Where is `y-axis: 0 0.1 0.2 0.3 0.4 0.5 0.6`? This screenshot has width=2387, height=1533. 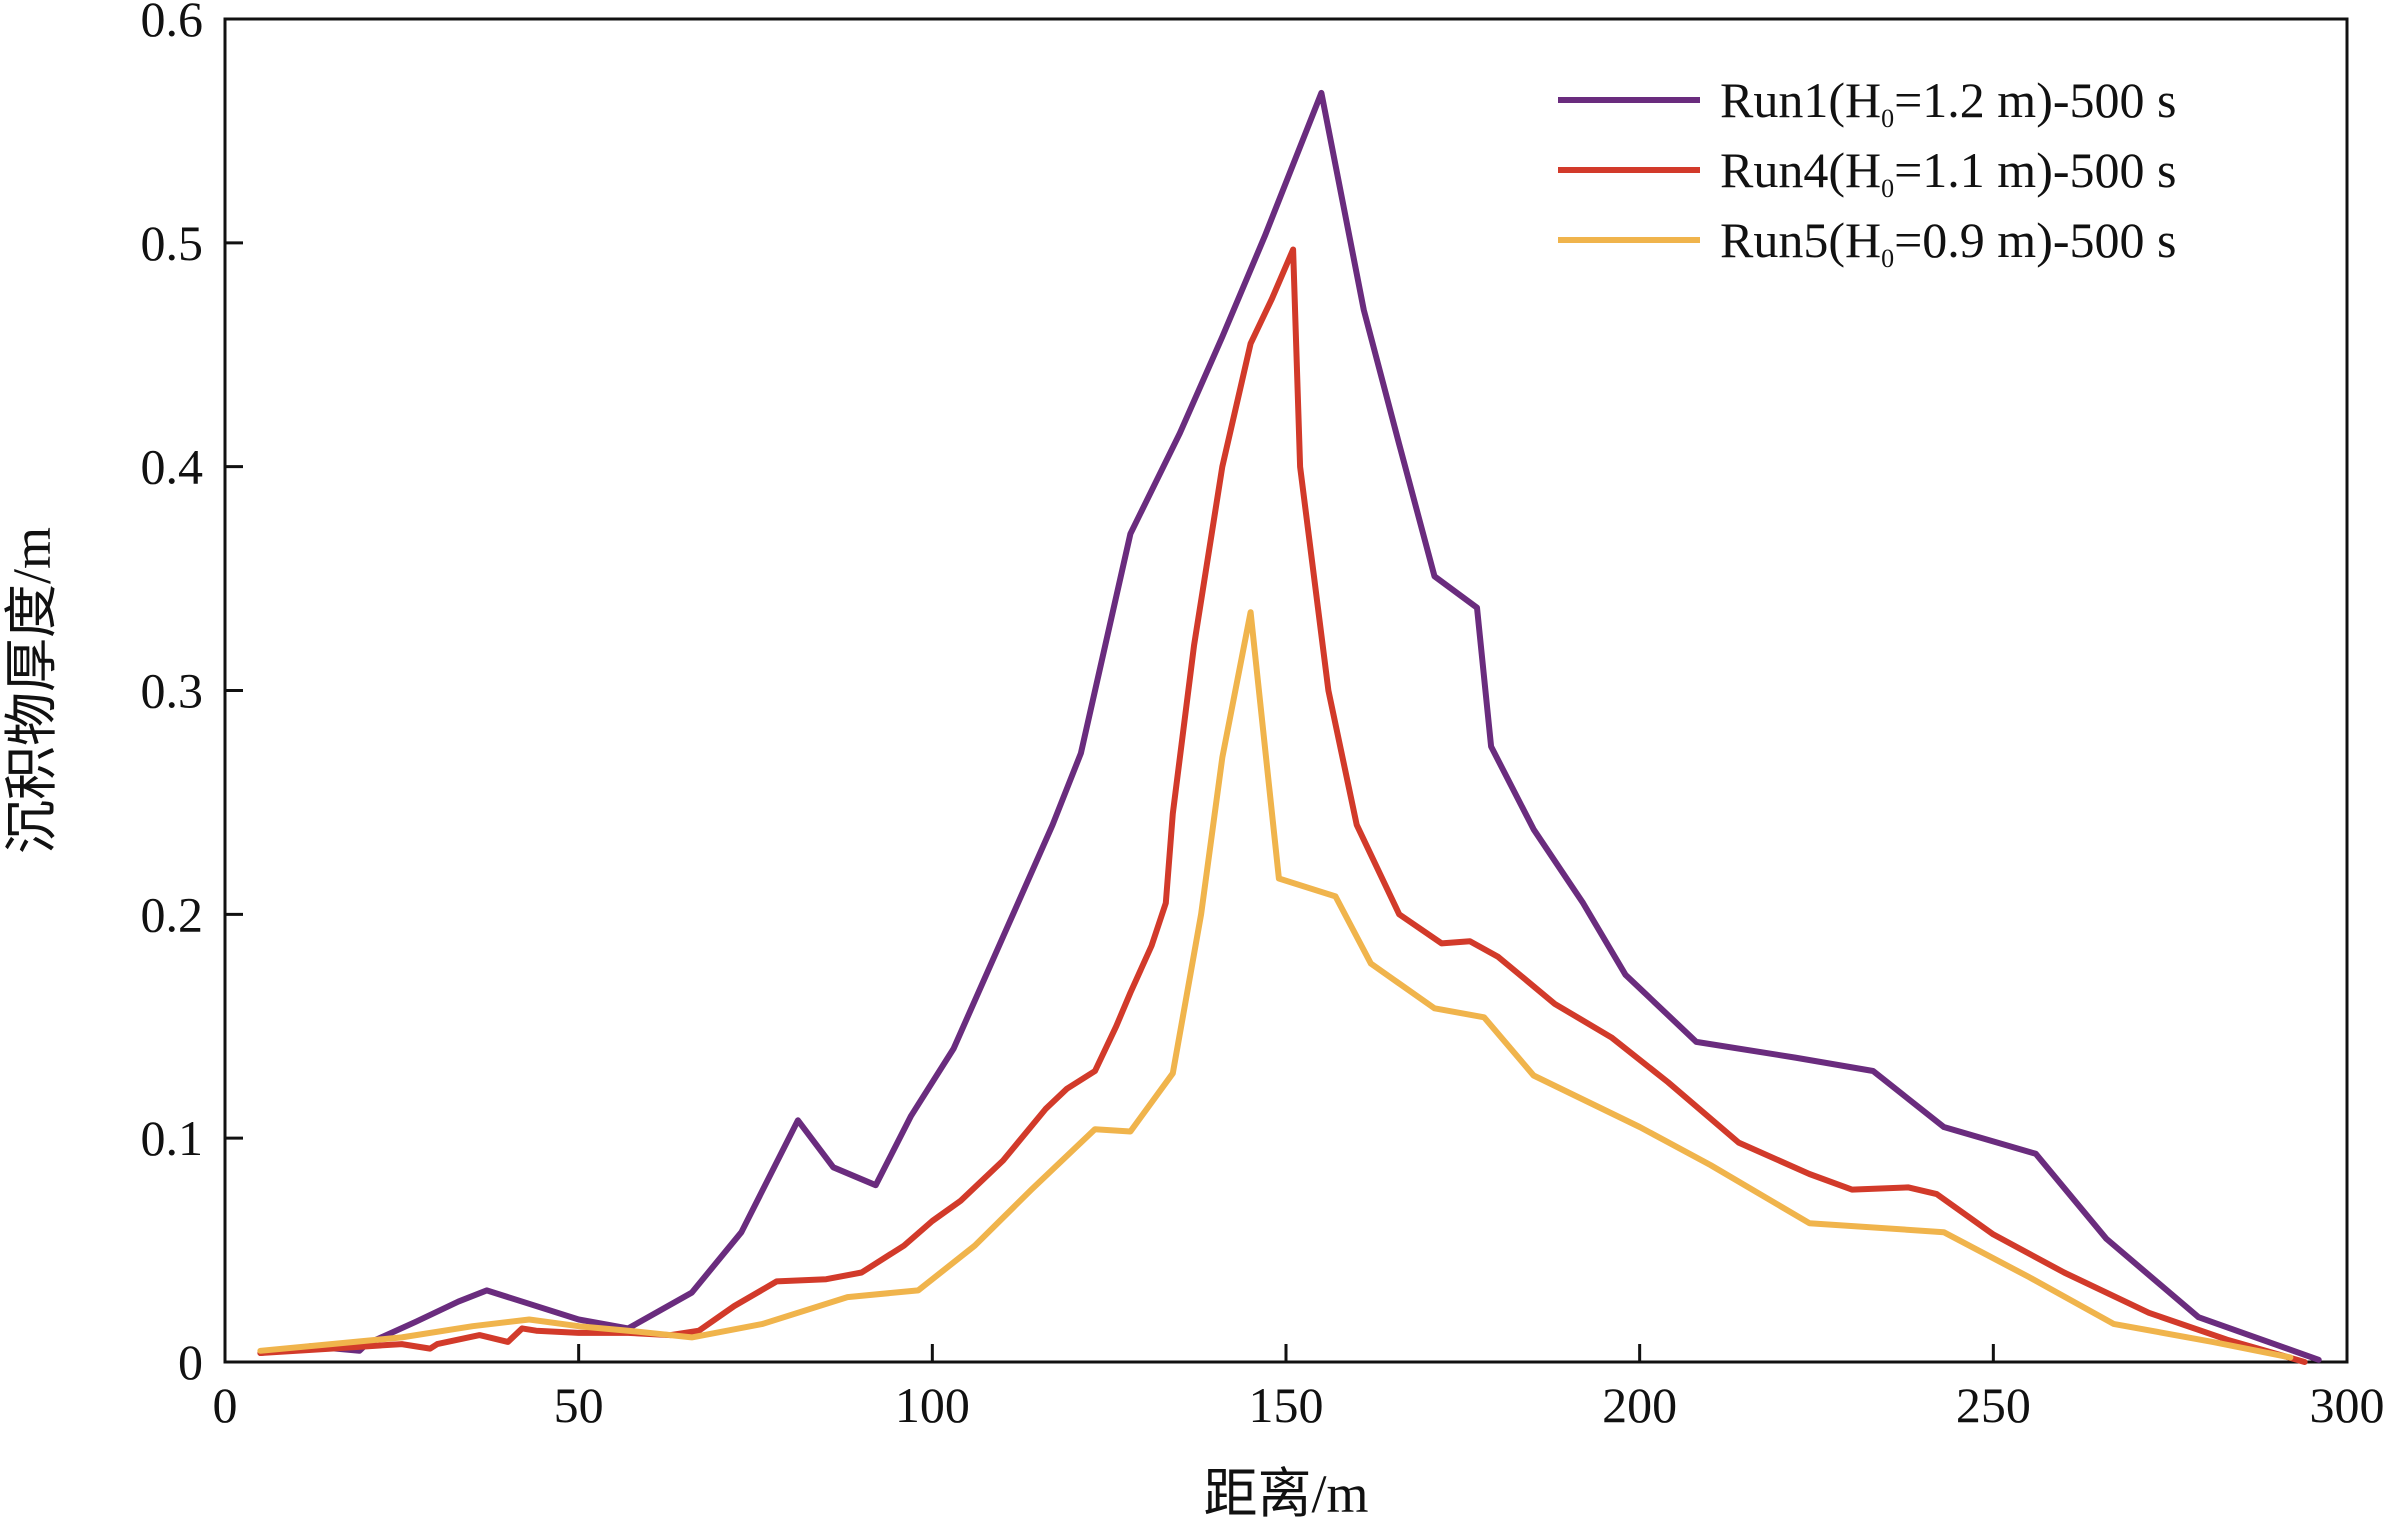
y-axis: 0 0.1 0.2 0.3 0.4 0.5 0.6 is located at coordinates (192, 695).